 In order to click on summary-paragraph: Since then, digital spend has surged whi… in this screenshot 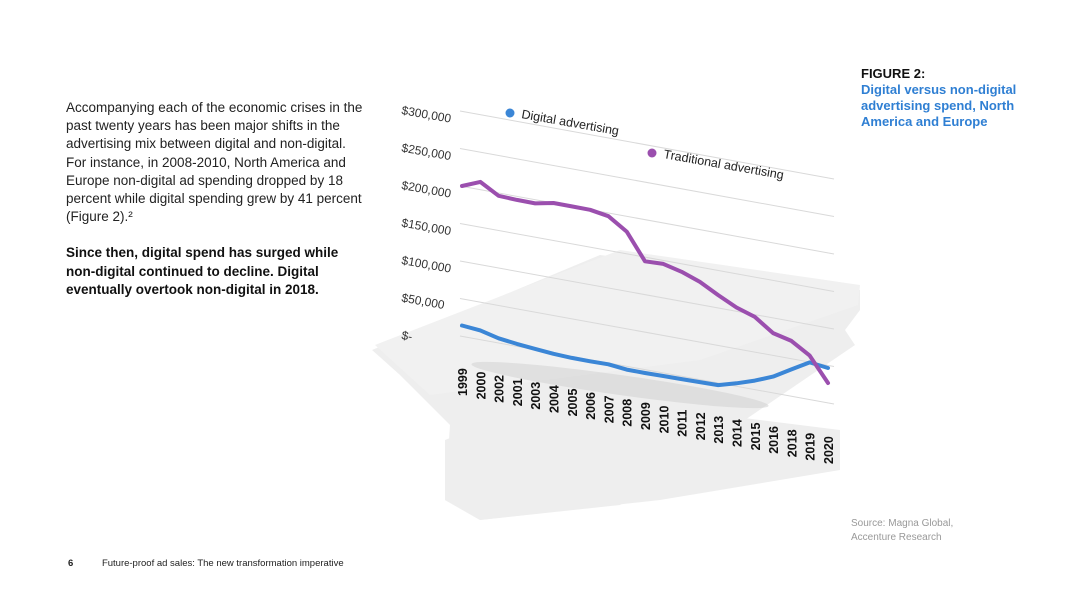, I will do `click(202, 271)`.